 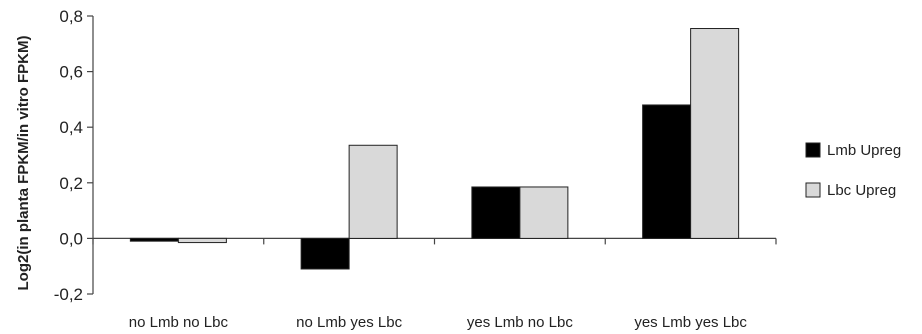 I want to click on legend-entry: Lbc Upreg, so click(x=861, y=190).